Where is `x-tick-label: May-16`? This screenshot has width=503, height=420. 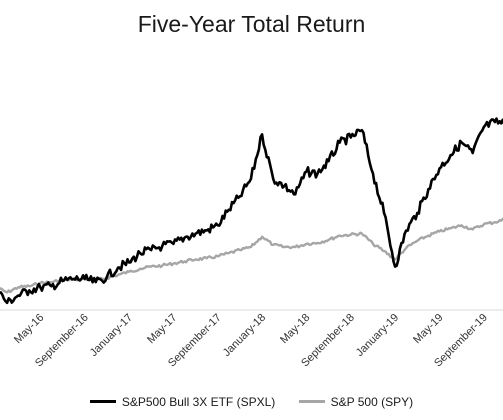
x-tick-label: May-16 is located at coordinates (29, 329).